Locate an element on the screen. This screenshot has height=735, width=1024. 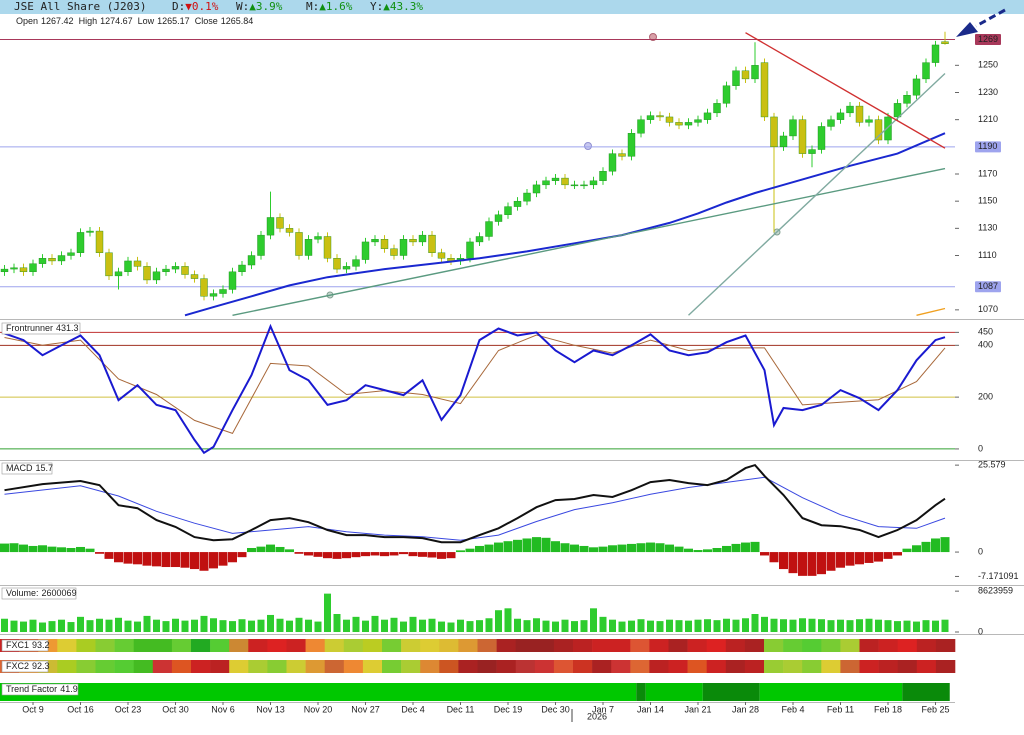
y-tick-label: 0 is located at coordinates (980, 551).